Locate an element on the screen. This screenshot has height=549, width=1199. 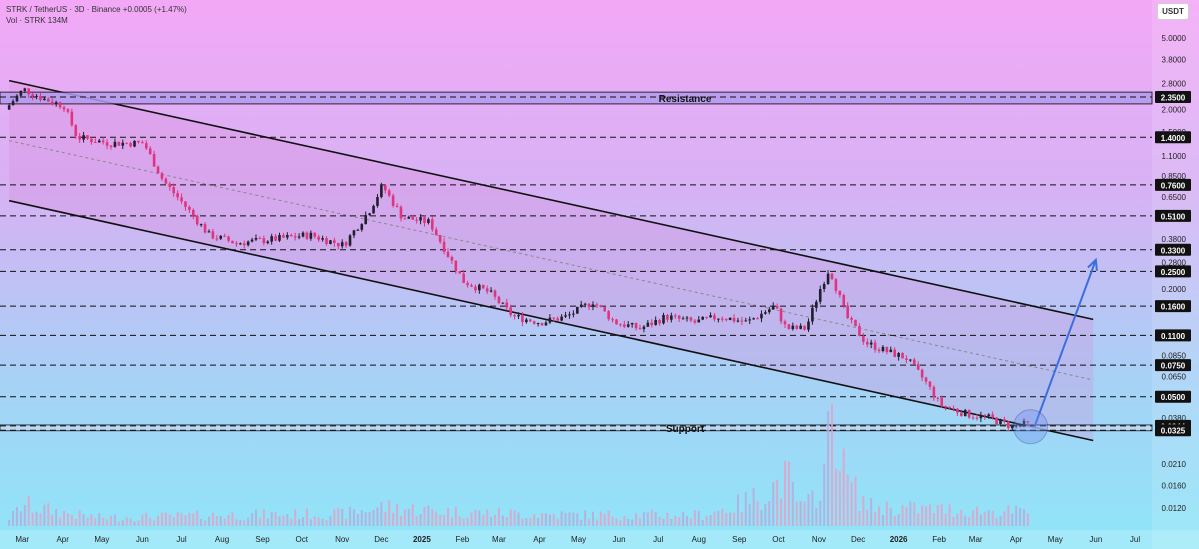
y-tick-label: 2.0000 is located at coordinates (1174, 110).